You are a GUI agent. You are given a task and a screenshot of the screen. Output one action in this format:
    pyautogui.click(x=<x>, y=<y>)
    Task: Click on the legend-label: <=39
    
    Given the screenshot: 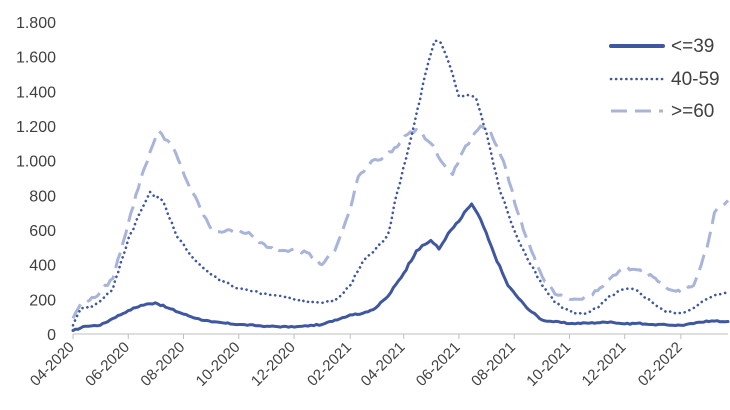 What is the action you would take?
    pyautogui.click(x=692, y=46)
    